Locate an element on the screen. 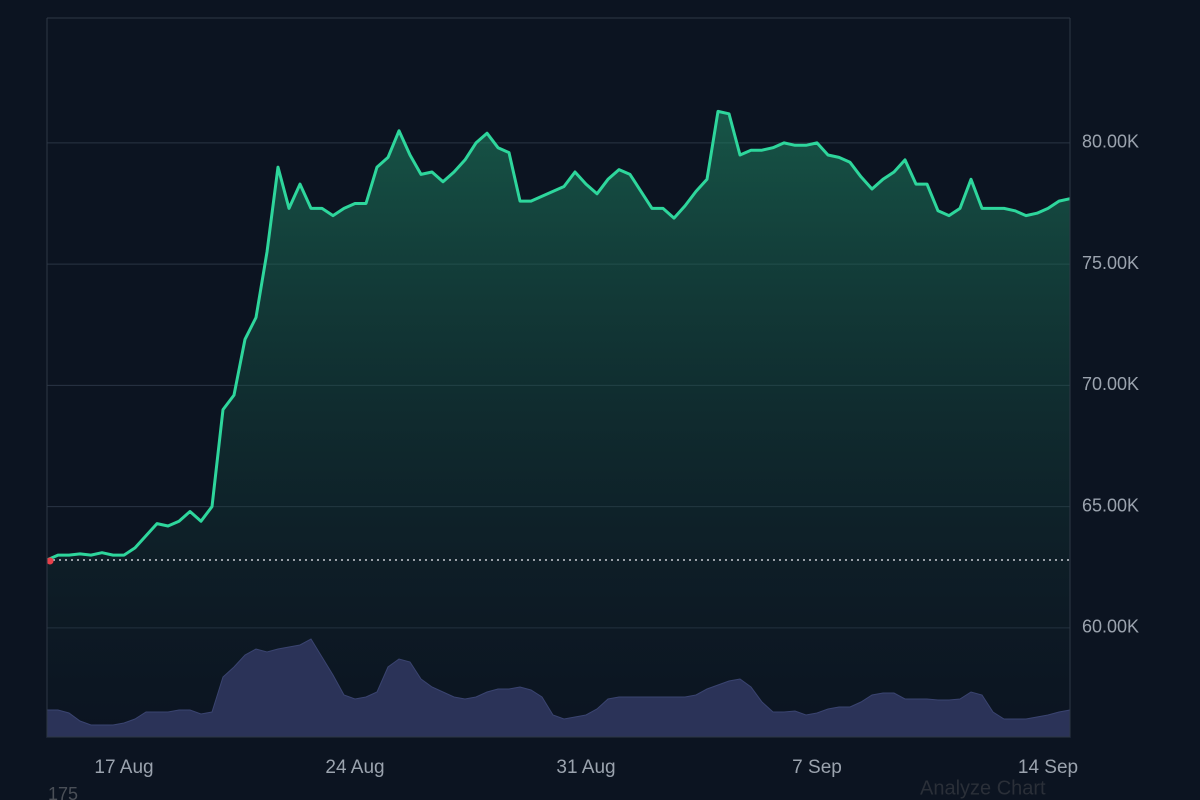  x-tick-label: 17 Aug is located at coordinates (123, 767).